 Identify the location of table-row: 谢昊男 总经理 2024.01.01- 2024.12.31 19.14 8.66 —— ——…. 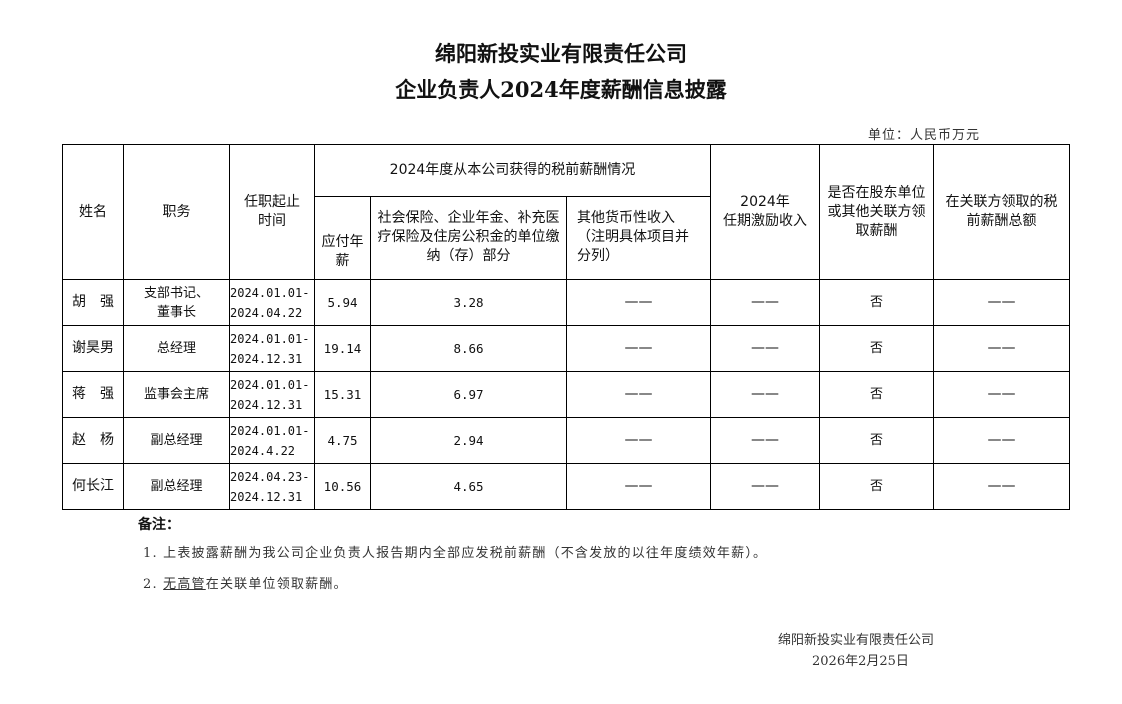
(566, 348).